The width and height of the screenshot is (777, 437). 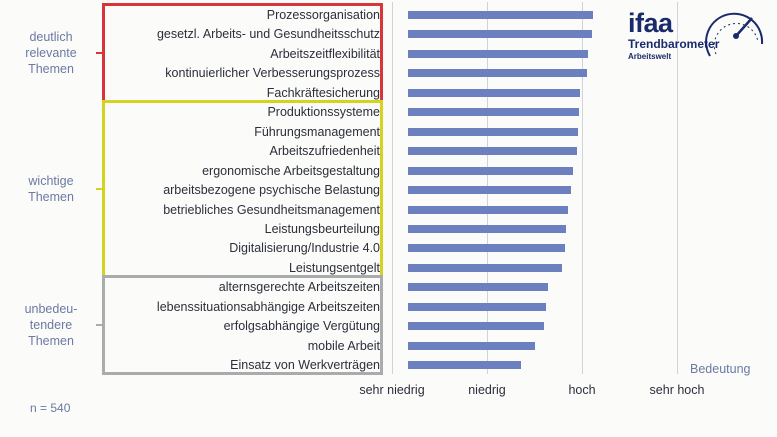 I want to click on category-label: alternsgerechte Arbeitszeiten, so click(x=299, y=287).